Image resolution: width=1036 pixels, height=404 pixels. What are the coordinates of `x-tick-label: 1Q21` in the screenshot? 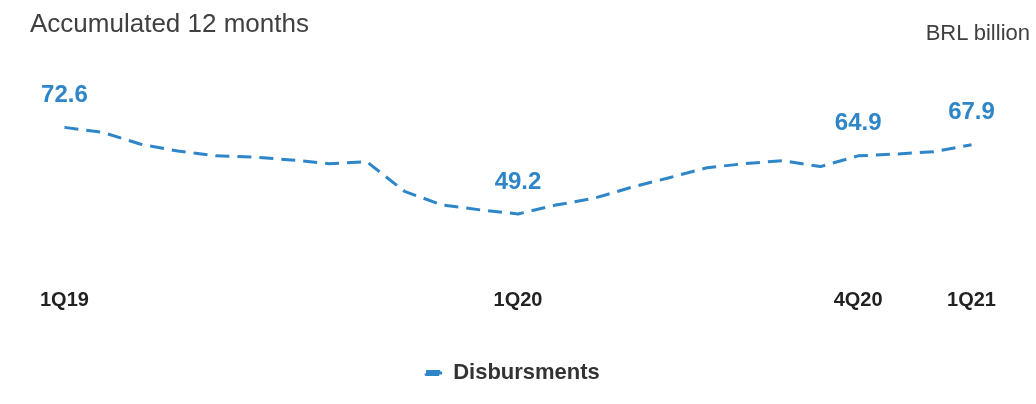 It's located at (972, 298).